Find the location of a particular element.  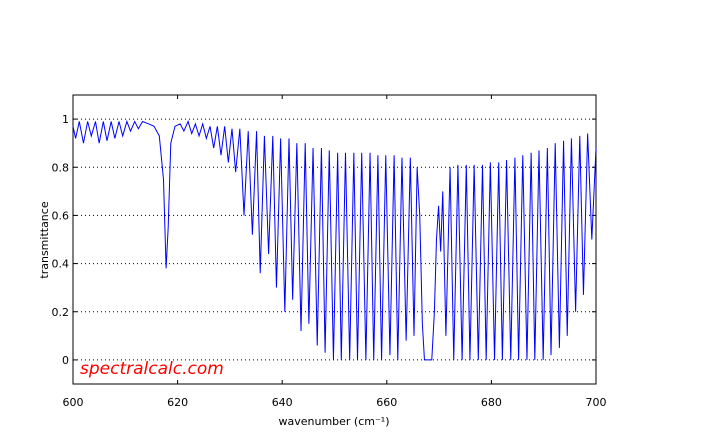

y-tick-label: 0.4 is located at coordinates (61, 264).